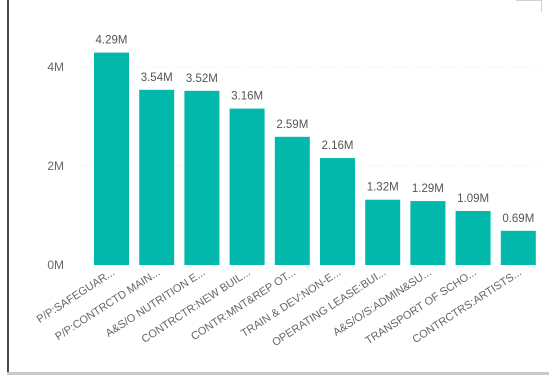  I want to click on data-label: 4.29M, so click(112, 41).